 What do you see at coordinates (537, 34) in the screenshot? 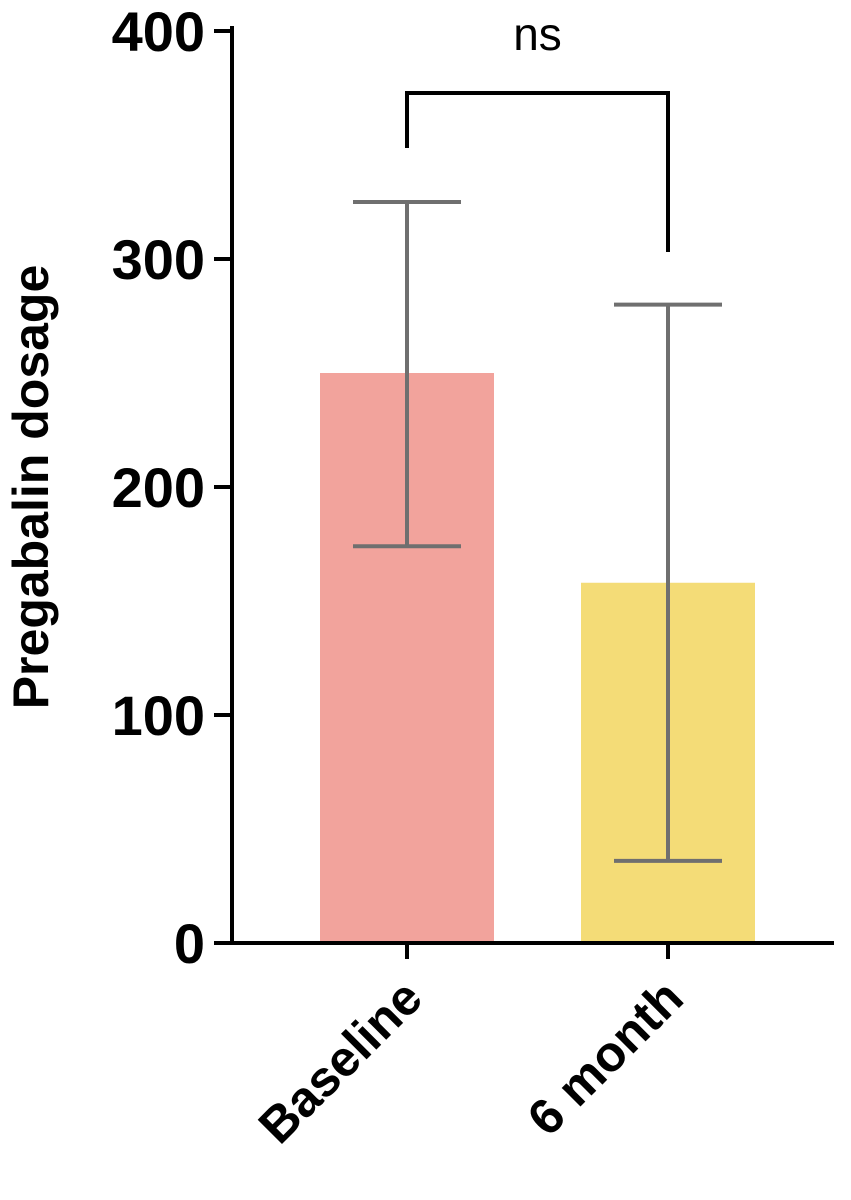
I see `significance-label: ns` at bounding box center [537, 34].